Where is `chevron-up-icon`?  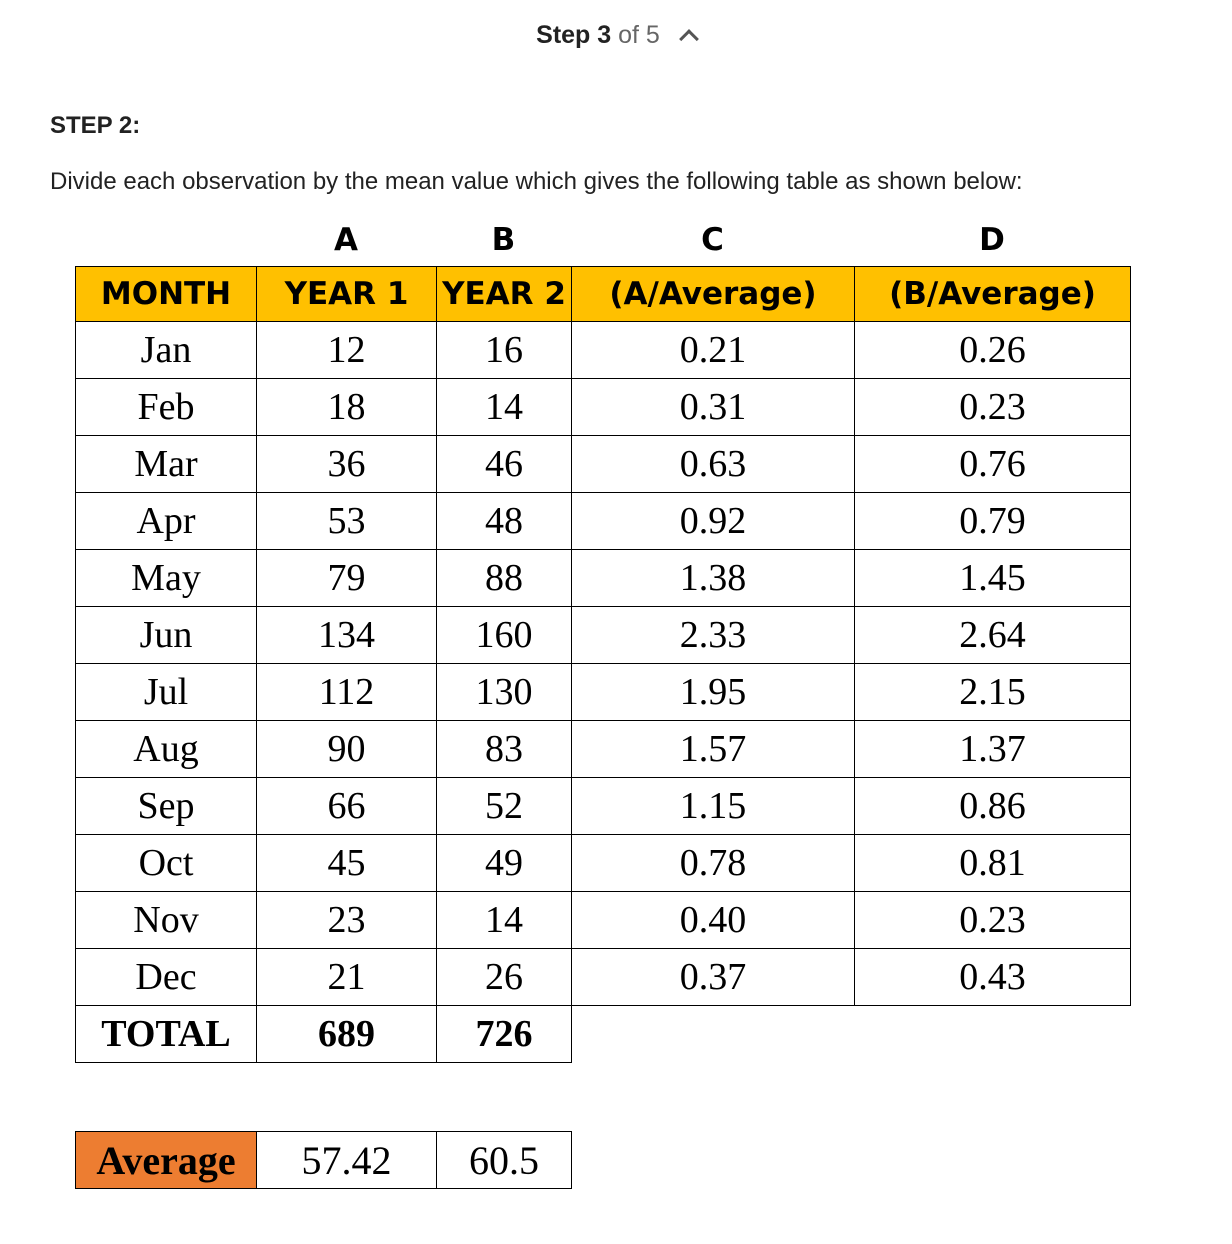 chevron-up-icon is located at coordinates (688, 39).